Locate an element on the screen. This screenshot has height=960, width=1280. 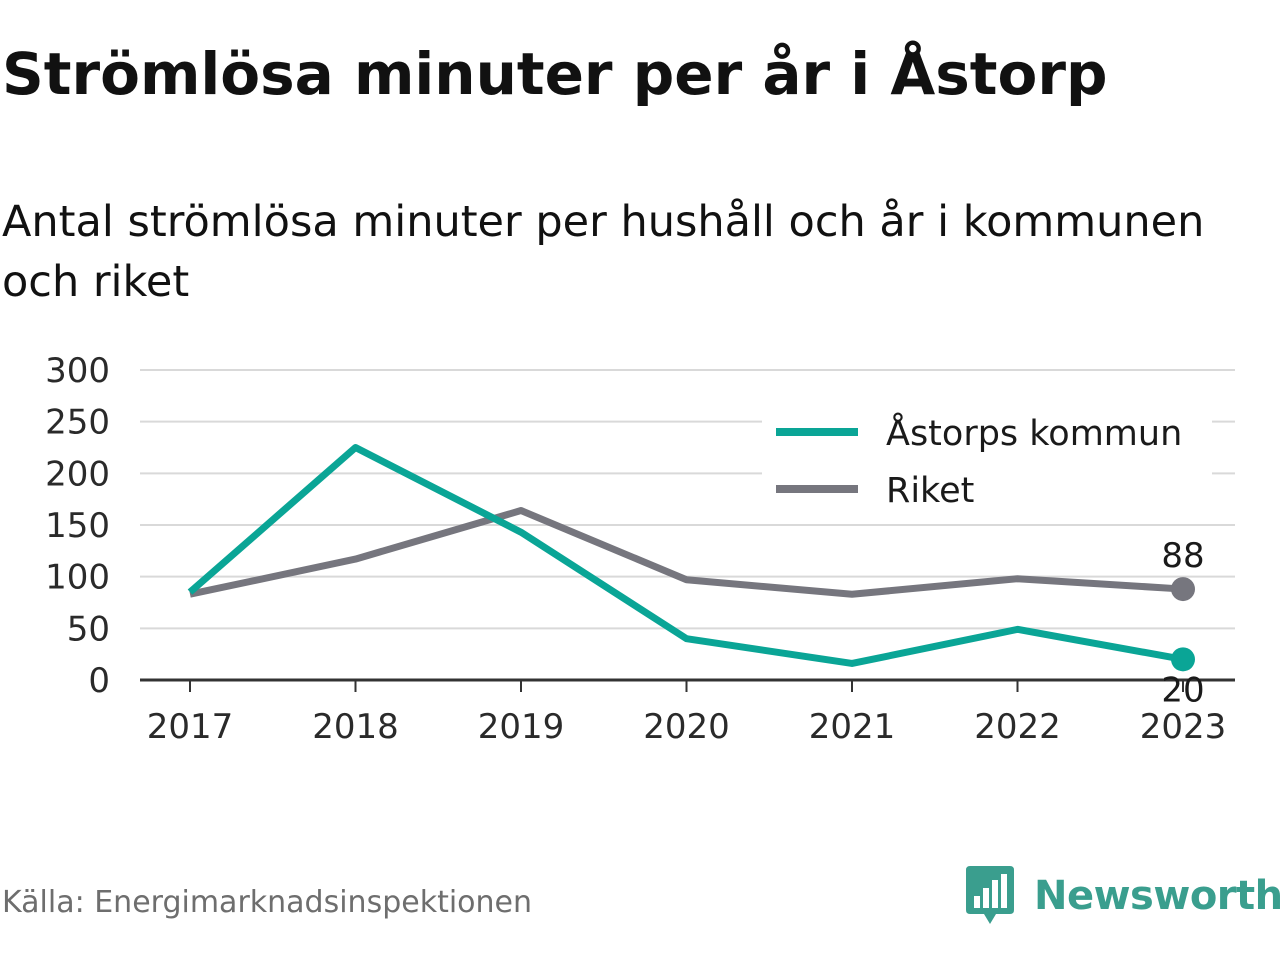
end-label-riket: 88 is located at coordinates (1182, 556).